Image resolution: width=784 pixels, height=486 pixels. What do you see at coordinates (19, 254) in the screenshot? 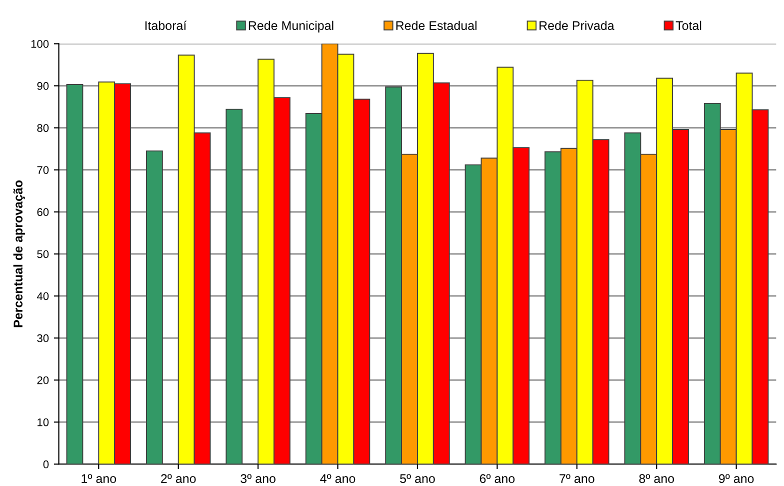
I see `y-axis-title: Percentual de aprovação` at bounding box center [19, 254].